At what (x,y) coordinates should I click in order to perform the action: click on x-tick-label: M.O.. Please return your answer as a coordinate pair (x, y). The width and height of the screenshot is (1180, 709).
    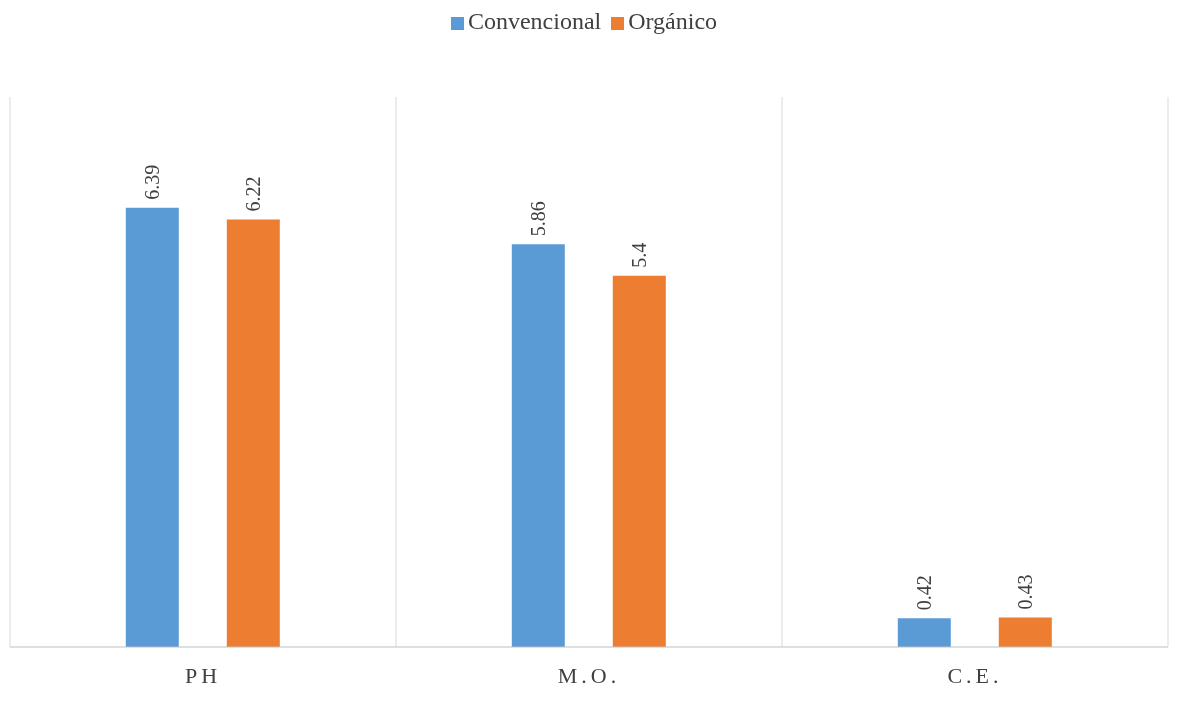
    Looking at the image, I should click on (589, 675).